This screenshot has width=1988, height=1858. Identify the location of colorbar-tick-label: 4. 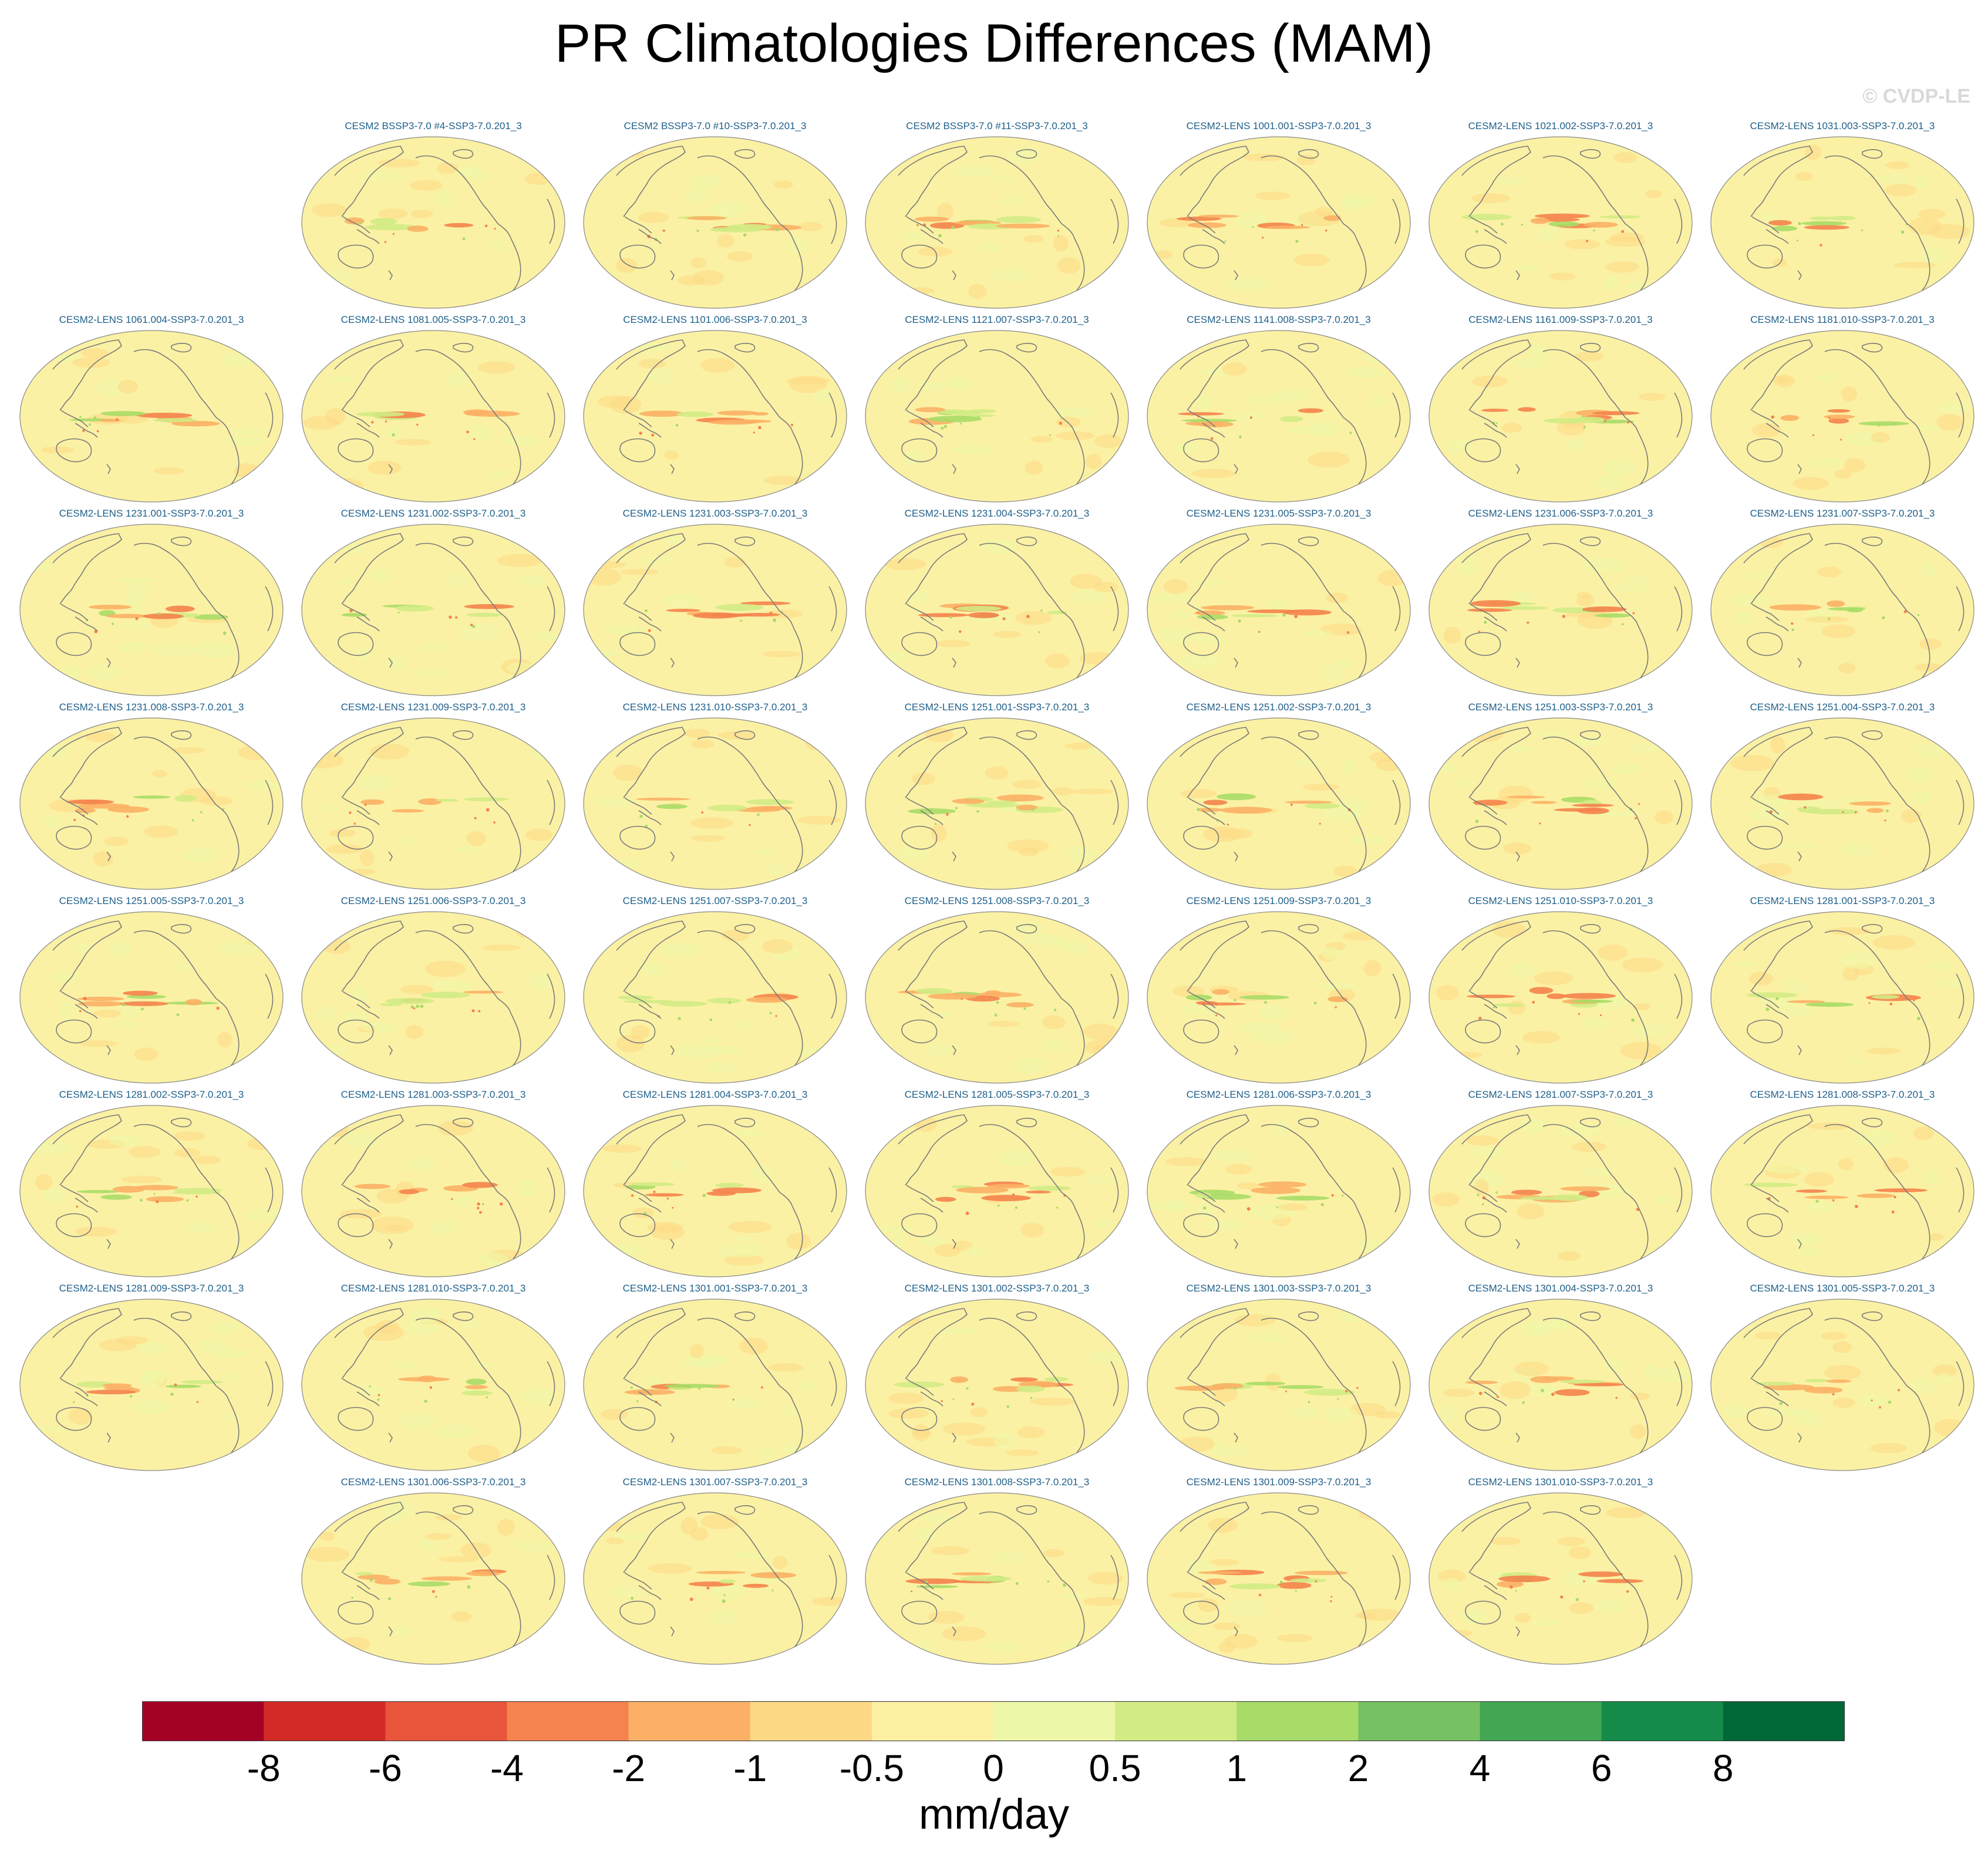
(1480, 1768).